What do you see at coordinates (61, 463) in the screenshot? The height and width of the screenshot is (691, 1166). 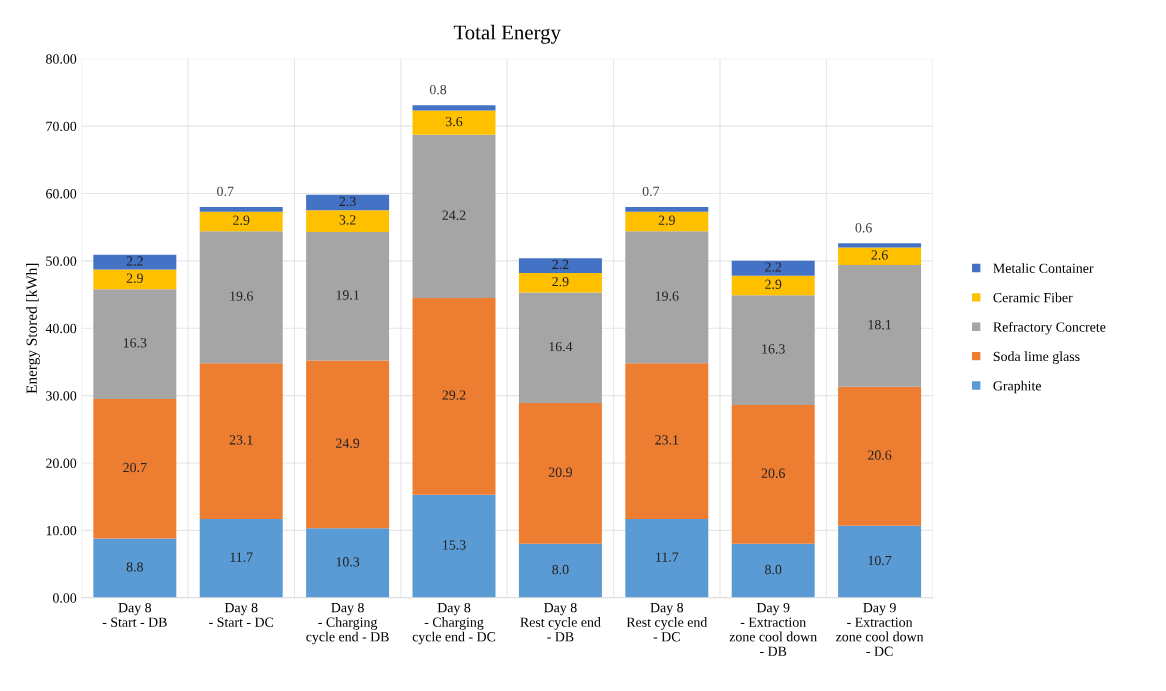 I see `y-tick-label: 20.00` at bounding box center [61, 463].